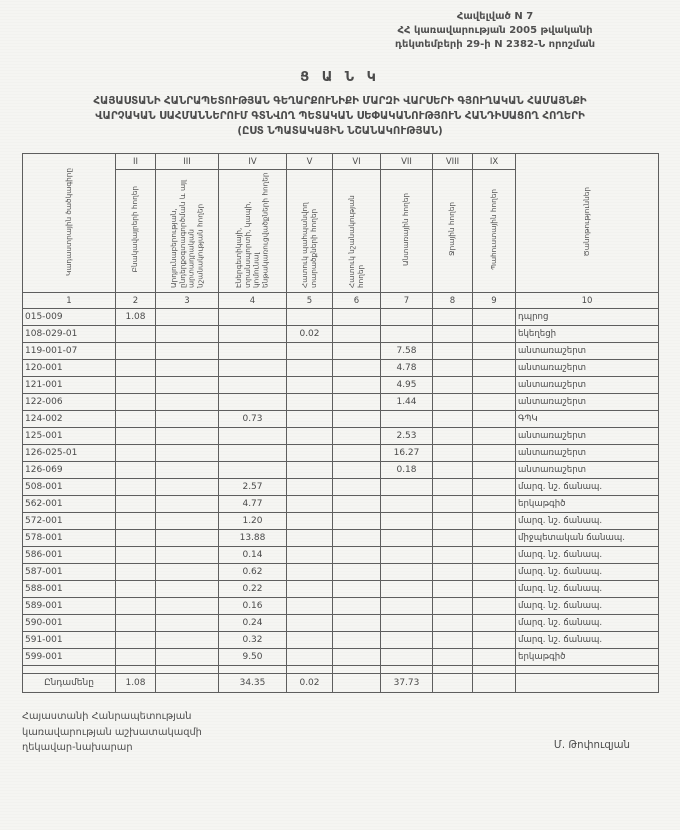 This screenshot has height=830, width=680. Describe the element at coordinates (495, 30) in the screenshot. I see `annex-line: ՀՀ կառավարության 2005 թվականի` at that location.